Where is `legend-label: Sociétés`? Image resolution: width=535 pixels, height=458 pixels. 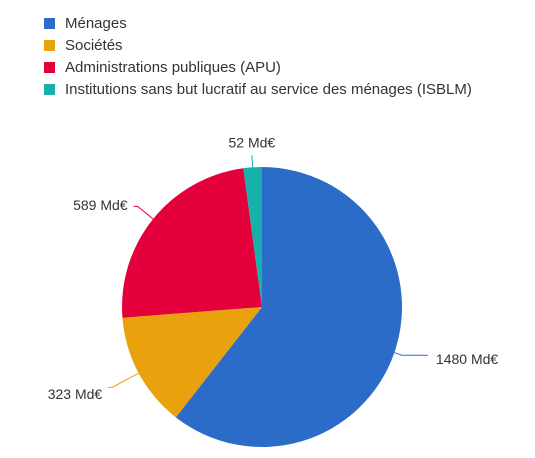
legend-label: Sociétés is located at coordinates (94, 45).